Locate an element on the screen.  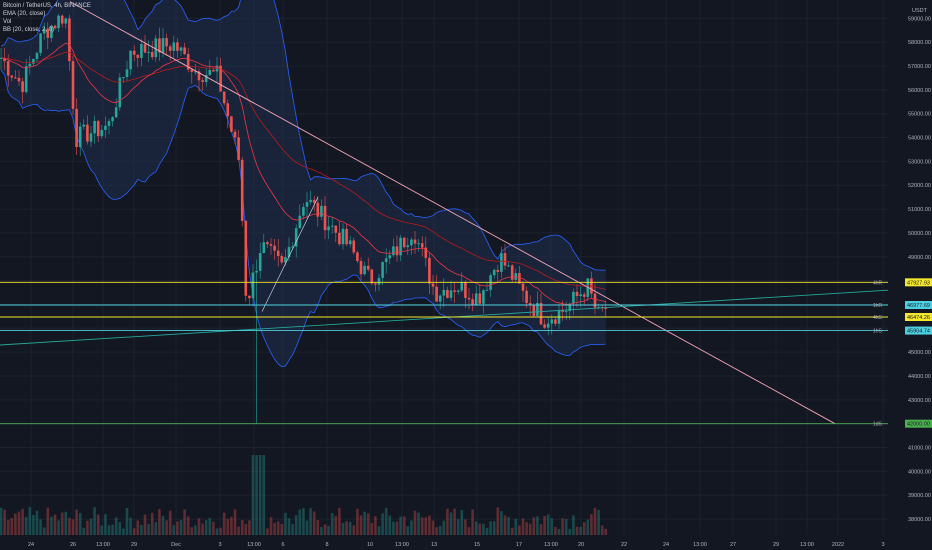
x-tick-label: 13:00 is located at coordinates (700, 545).